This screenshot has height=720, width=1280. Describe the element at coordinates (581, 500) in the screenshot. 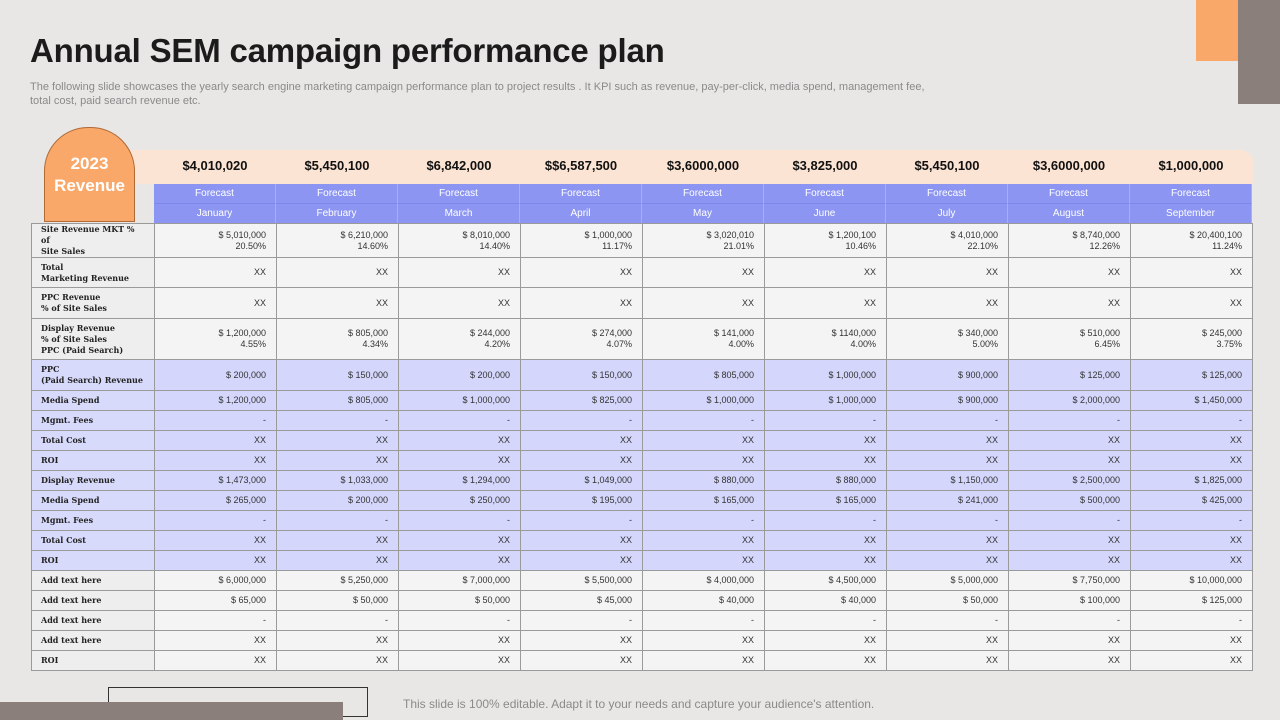

I see `table-cell: $ 195,000` at that location.